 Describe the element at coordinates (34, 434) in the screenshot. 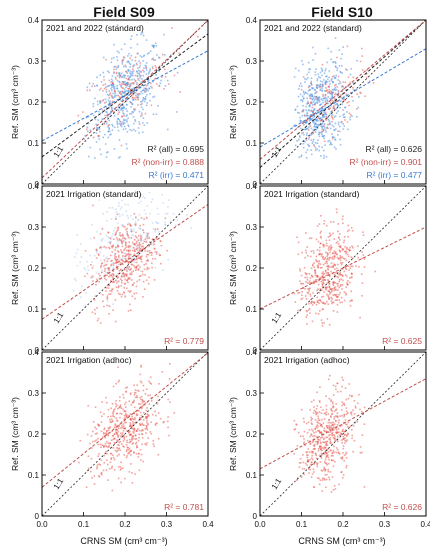

I see `y-tick-label: 0.2` at that location.